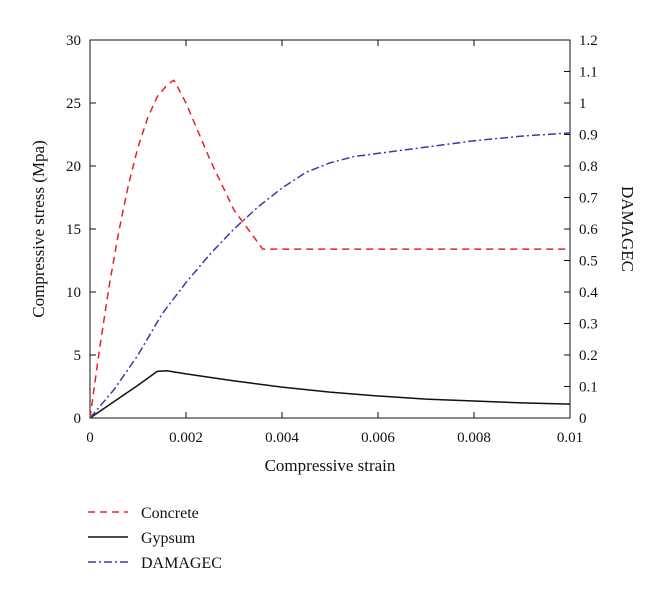 This screenshot has width=660, height=600. I want to click on y-axis-left-ticks: 0 5 10 15 20 25 30, so click(81, 230).